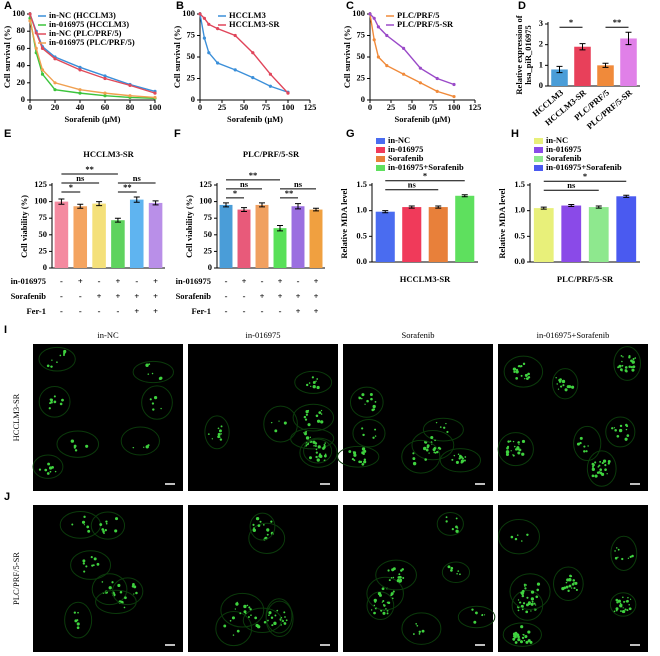 The image size is (660, 656). What do you see at coordinates (36, 311) in the screenshot?
I see `treatment-name: Fer-1` at bounding box center [36, 311].